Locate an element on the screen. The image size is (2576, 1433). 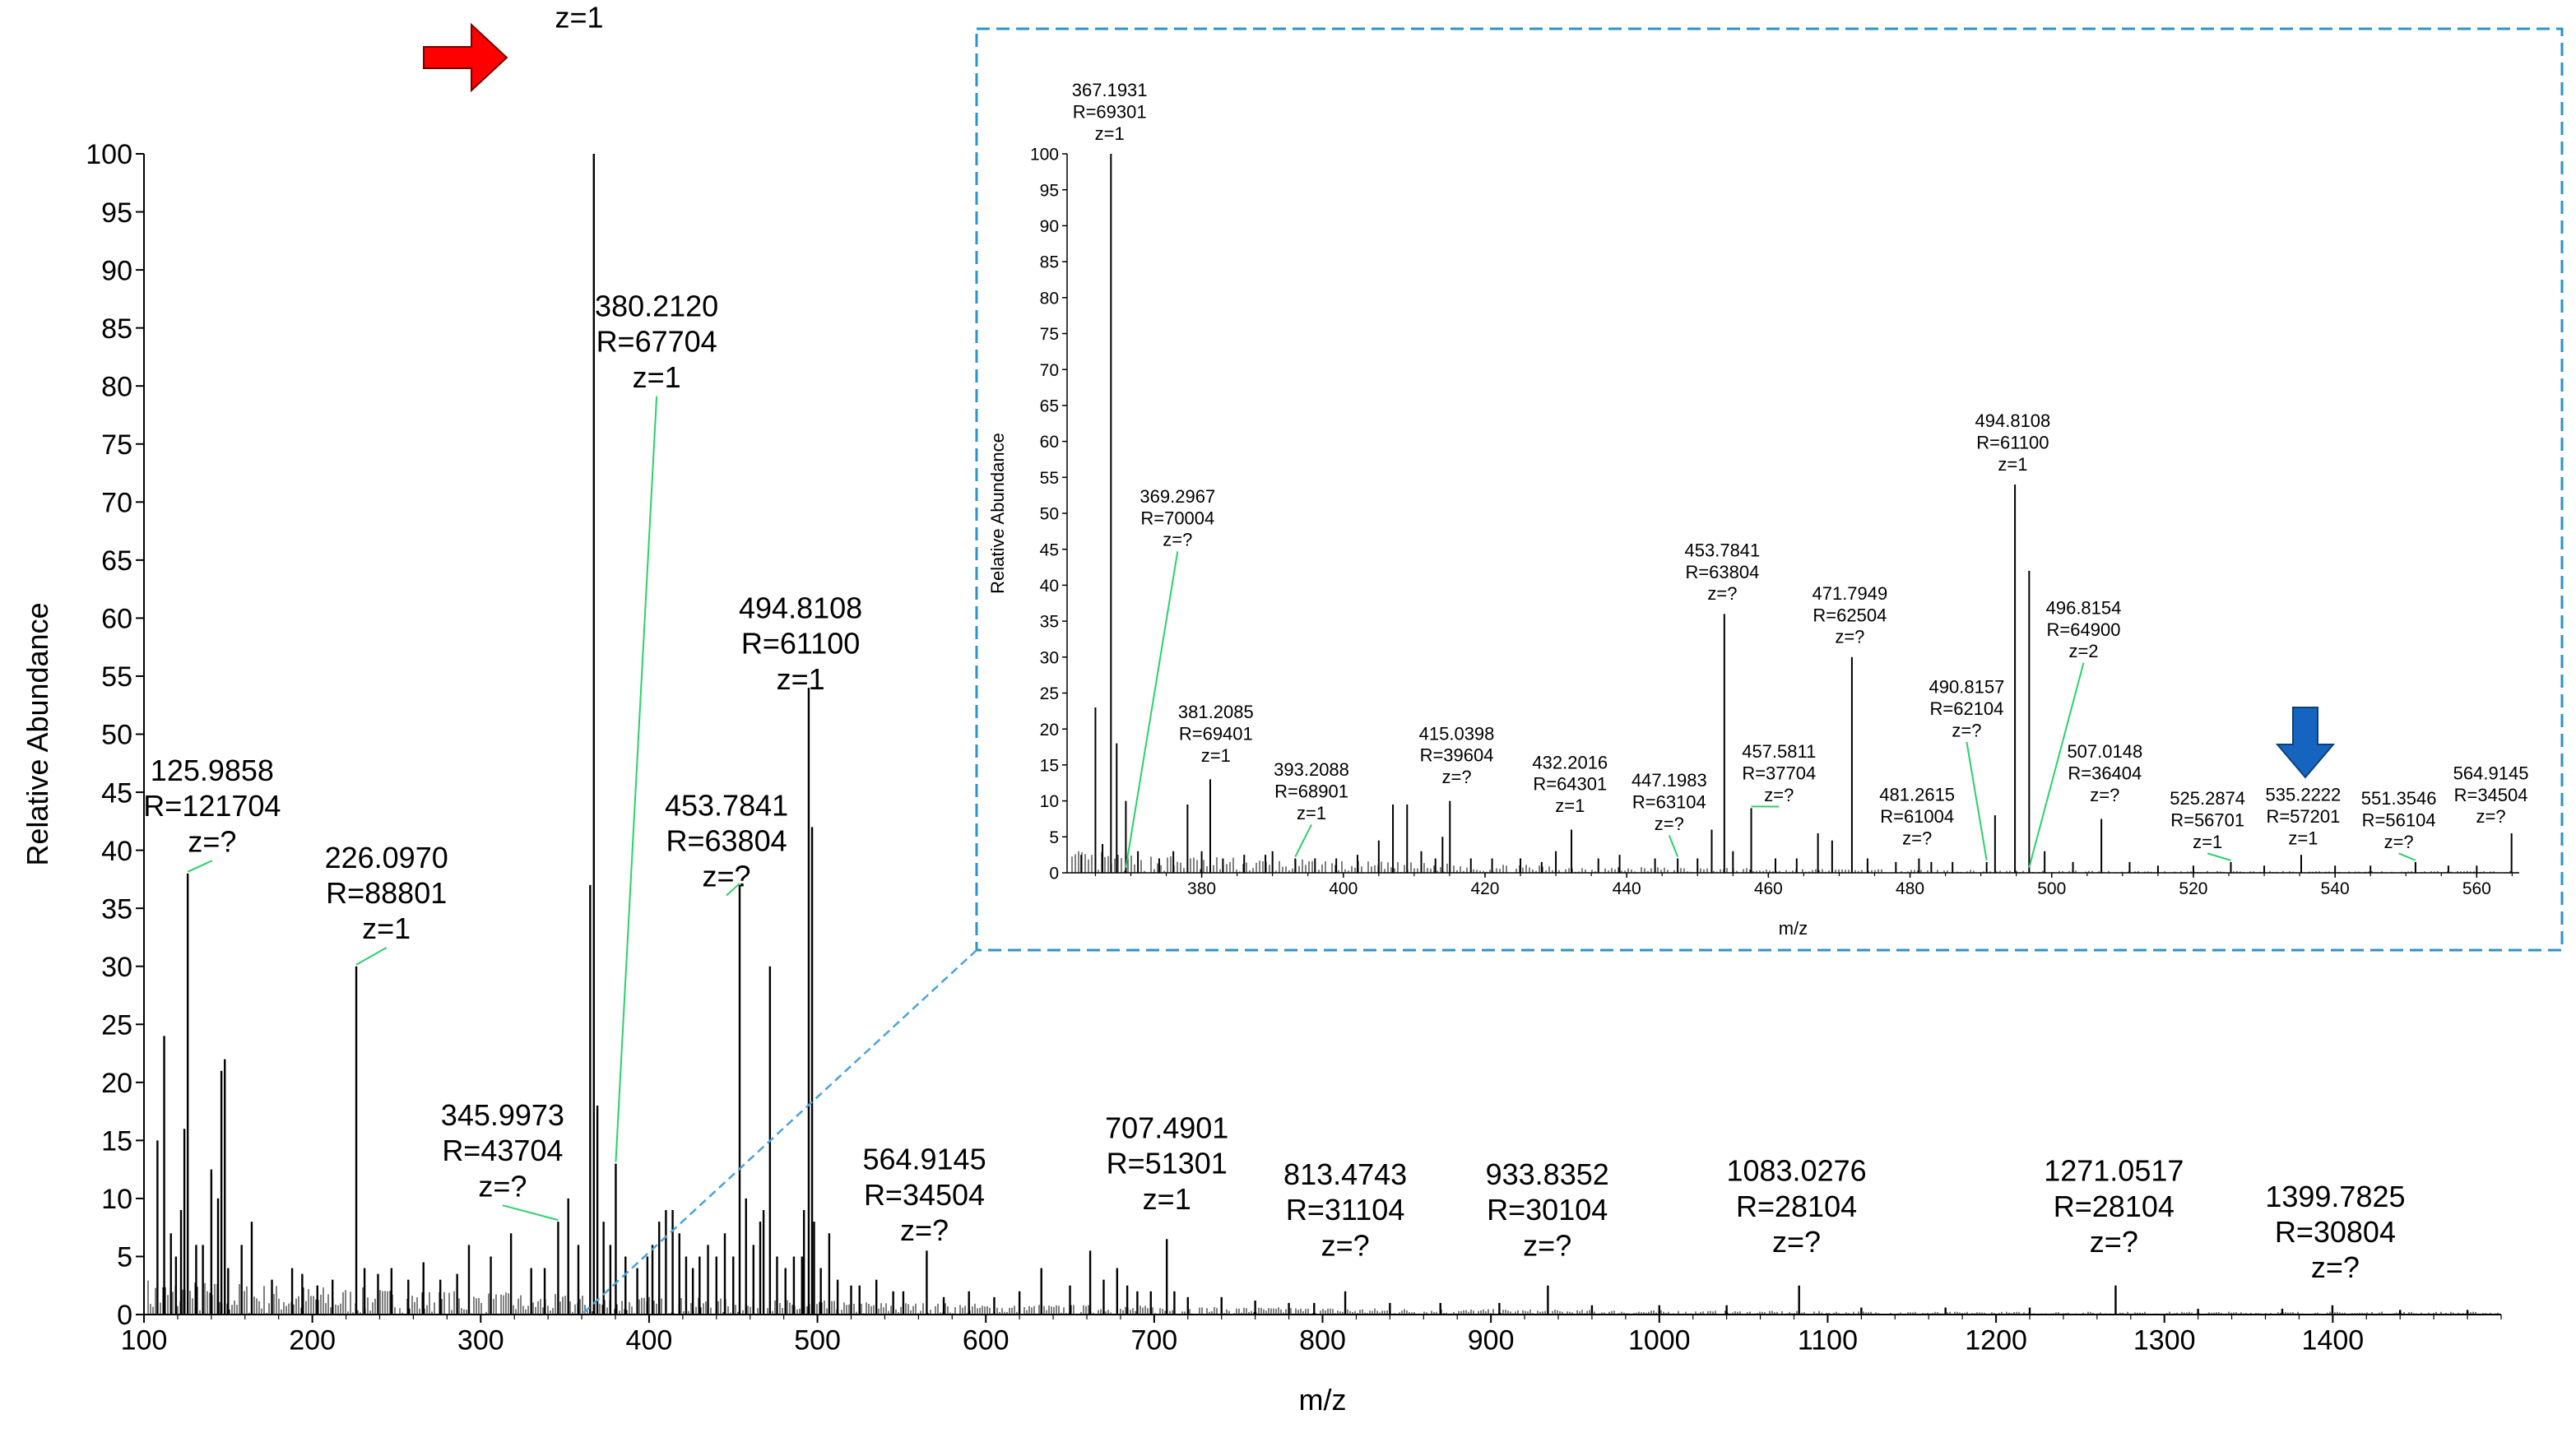
inset-peak-label-resolution: R=62104 is located at coordinates (1966, 708).